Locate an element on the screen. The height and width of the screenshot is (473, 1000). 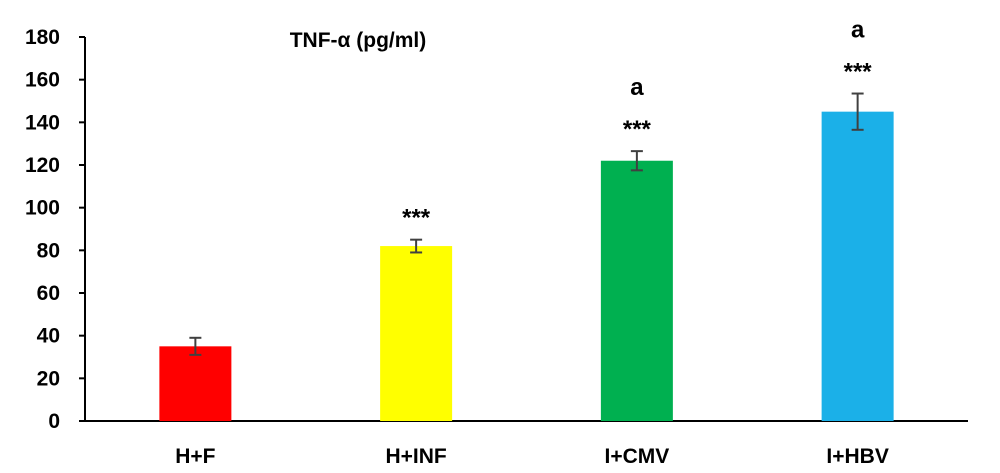
y-tick-label: 160 is located at coordinates (42, 80).